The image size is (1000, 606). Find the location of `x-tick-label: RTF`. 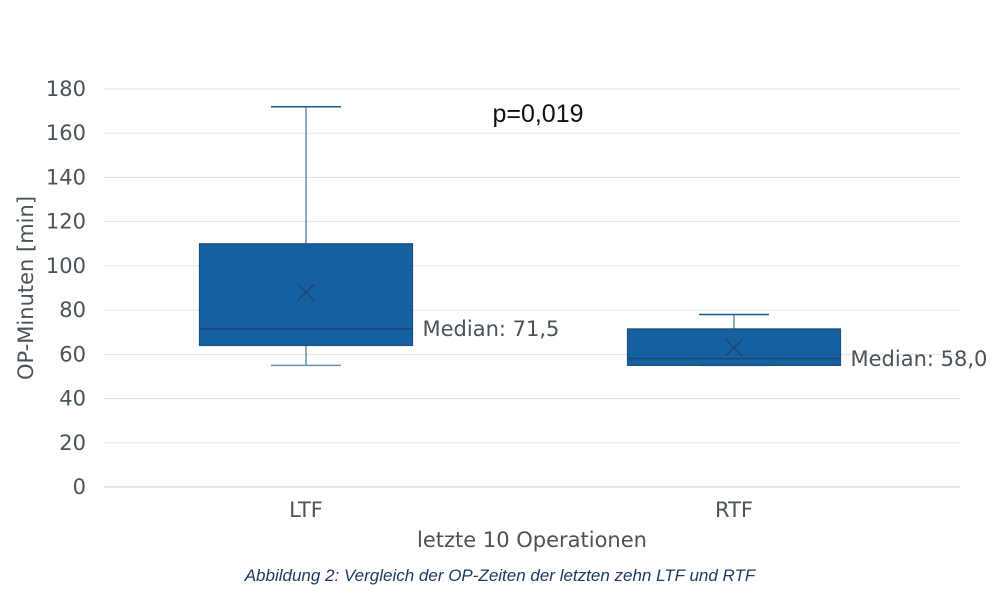

x-tick-label: RTF is located at coordinates (734, 510).